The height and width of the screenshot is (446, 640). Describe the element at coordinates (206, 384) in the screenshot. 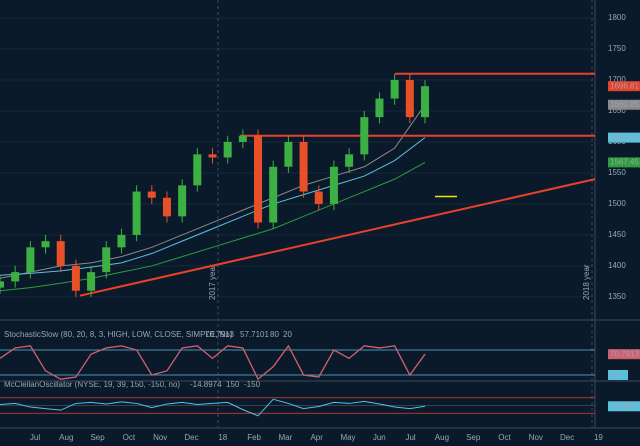

I see `mcc-value: -14.8974` at that location.